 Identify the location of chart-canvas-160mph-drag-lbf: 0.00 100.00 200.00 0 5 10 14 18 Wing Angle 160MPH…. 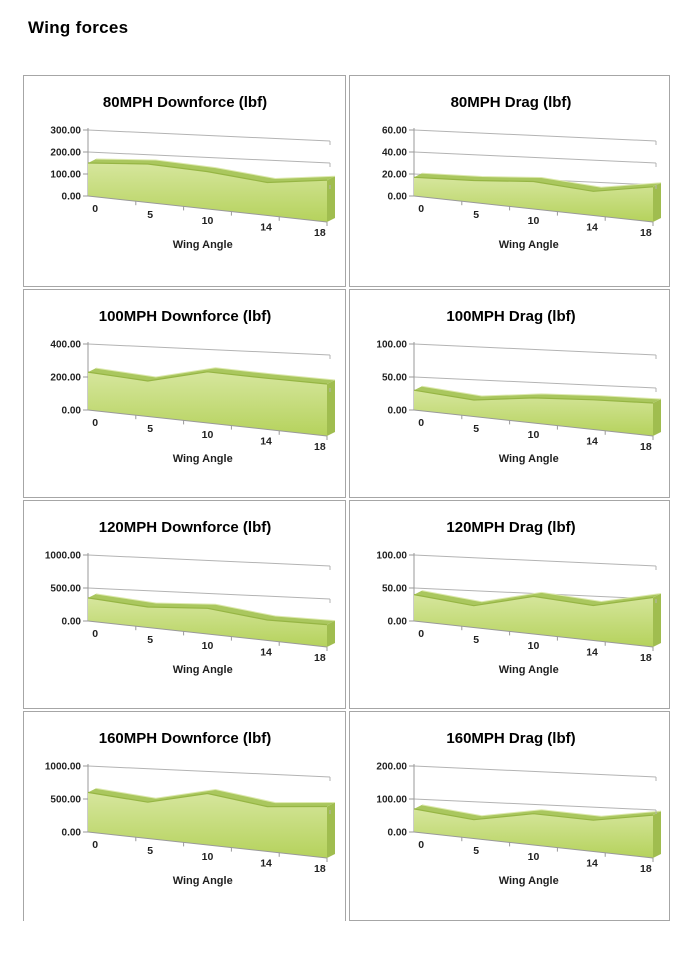
(519, 808).